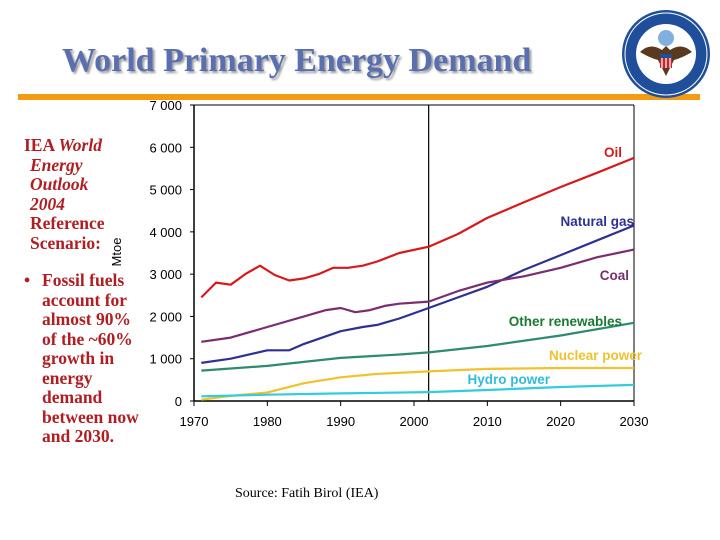 The image size is (720, 540). I want to click on series-line-hydro-power, so click(418, 390).